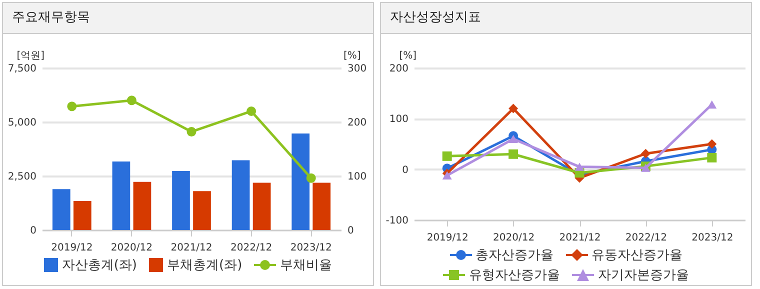 Image resolution: width=760 pixels, height=289 pixels. Describe the element at coordinates (643, 275) in the screenshot. I see `legend-label: 자기자본증가율` at that location.